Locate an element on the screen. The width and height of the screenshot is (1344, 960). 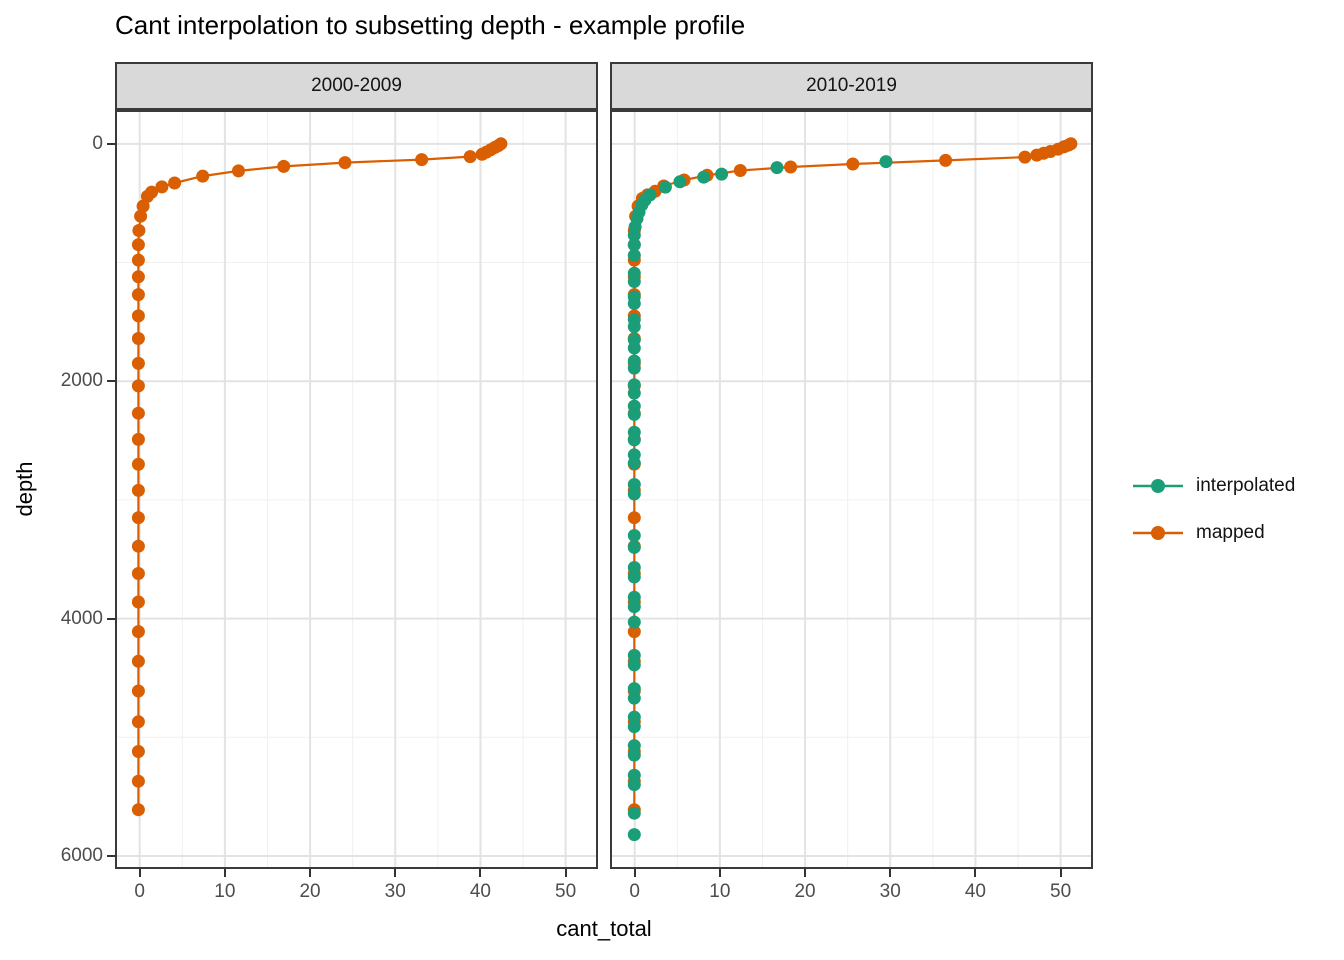
x-tick-label: 20 is located at coordinates (805, 891).